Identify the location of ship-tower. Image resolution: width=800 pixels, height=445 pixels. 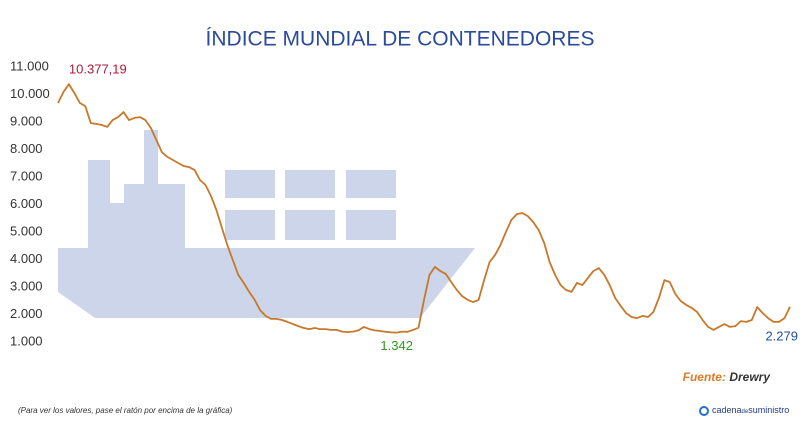
(99, 204).